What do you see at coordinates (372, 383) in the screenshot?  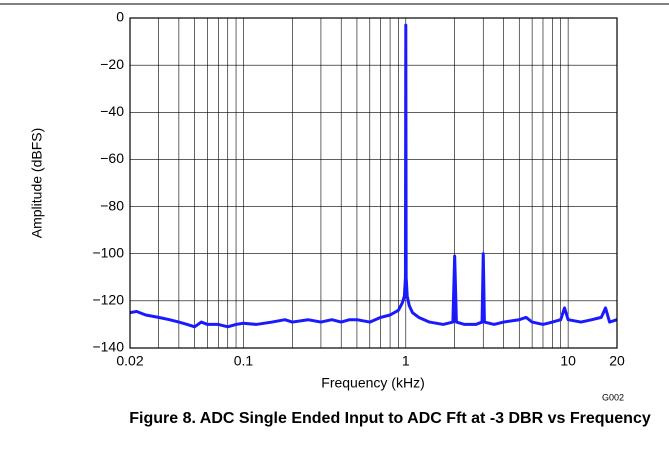 I see `x-axis-label: Frequency (kHz)` at bounding box center [372, 383].